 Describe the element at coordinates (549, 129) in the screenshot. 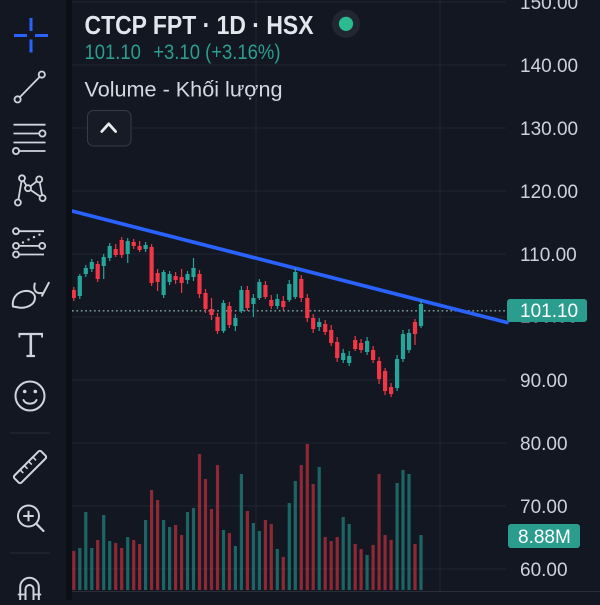

I see `svg-text: 130.00` at that location.